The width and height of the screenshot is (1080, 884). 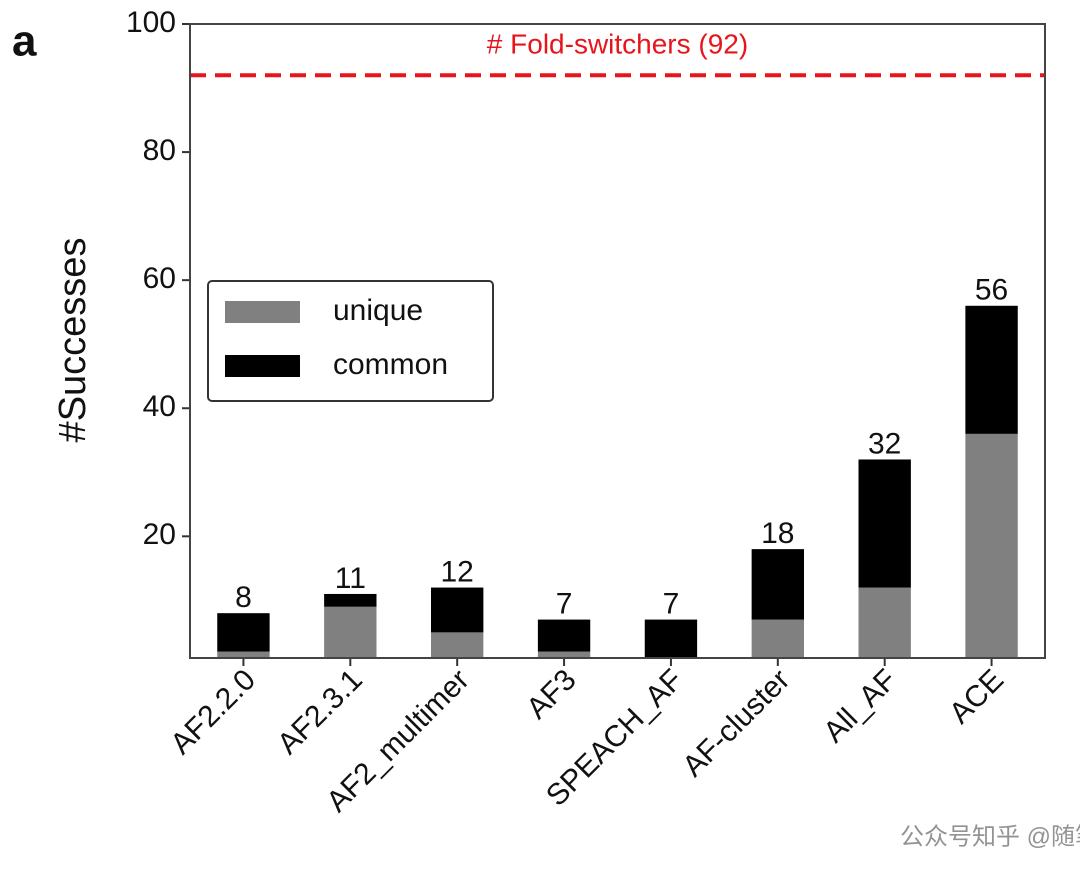 I want to click on y-tick-label: 40, so click(x=159, y=406).